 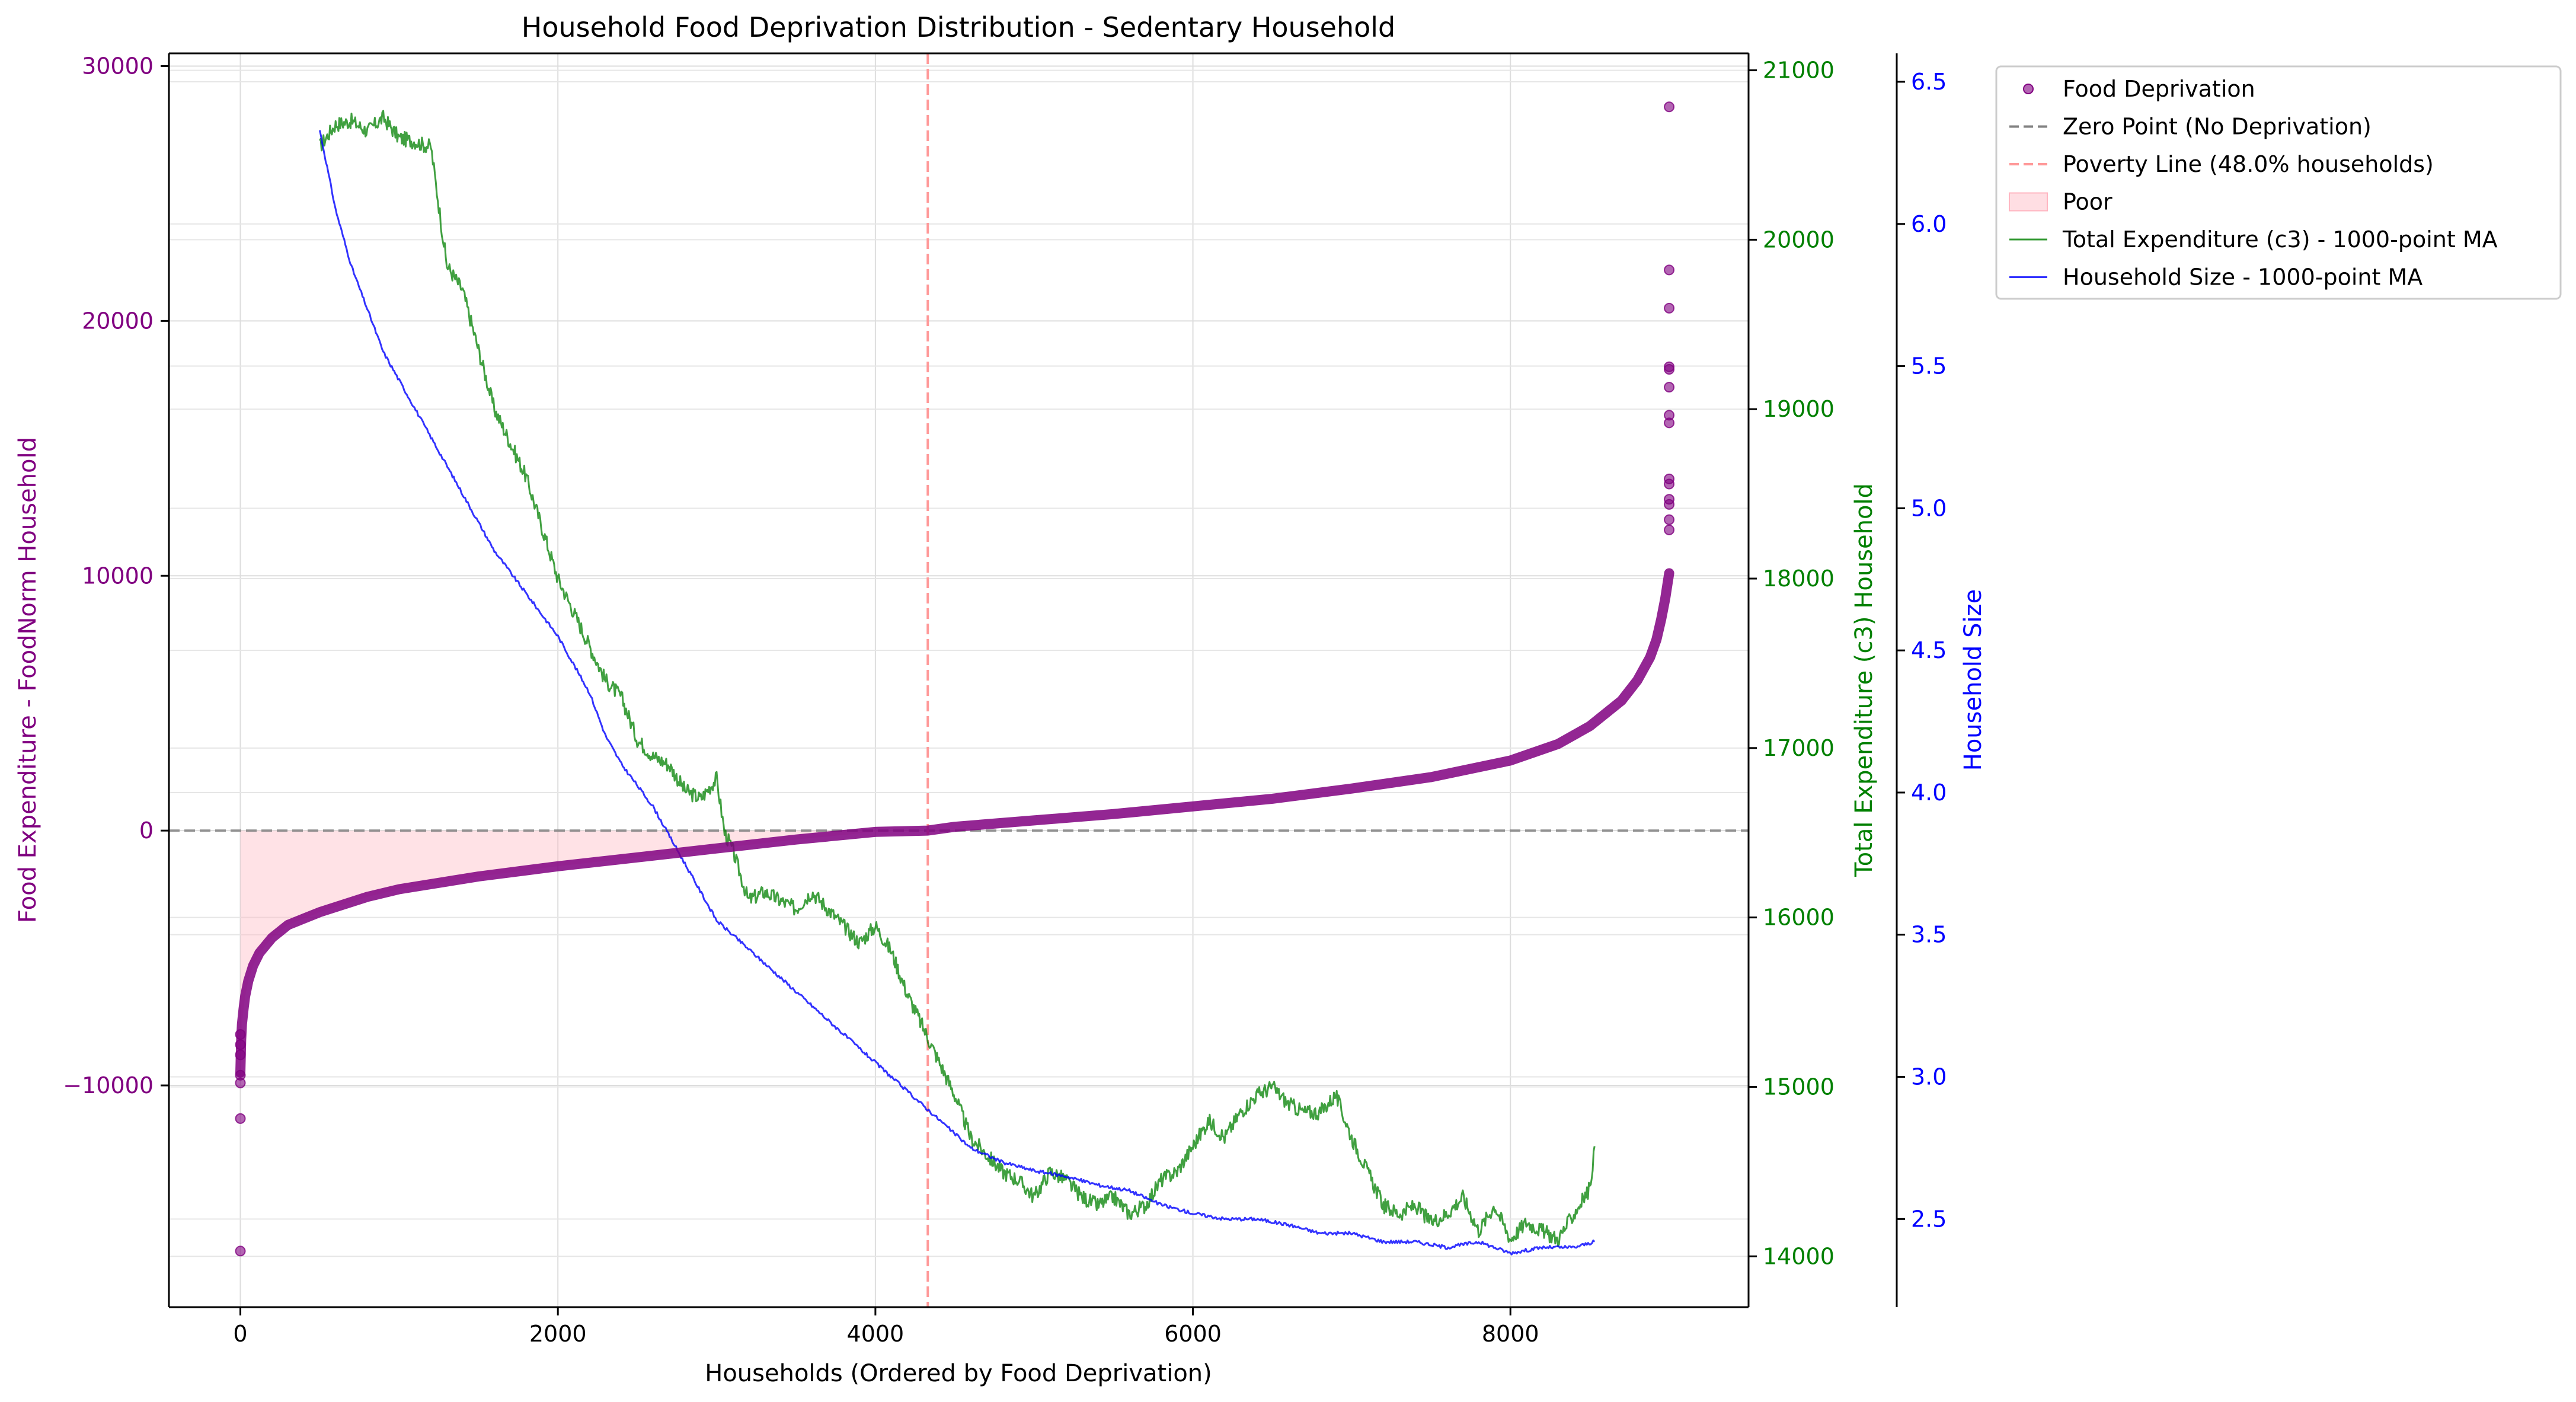 I want to click on y-right1-axis-label: Total Expenditure (c3) Household, so click(x=1864, y=680).